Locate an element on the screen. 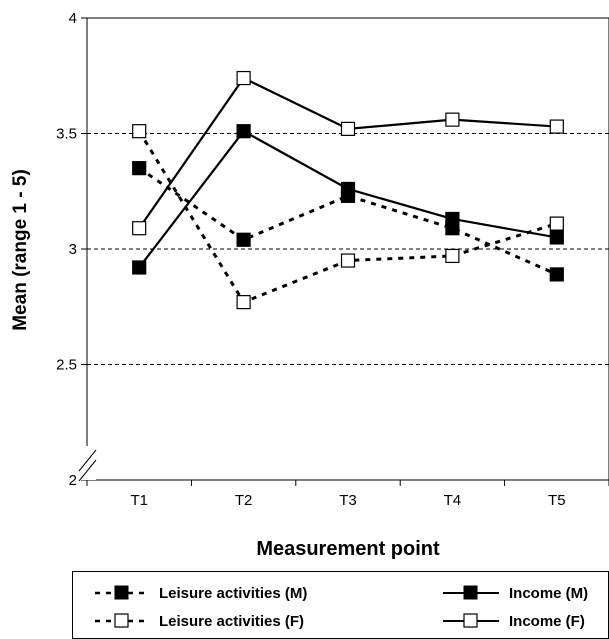 This screenshot has height=639, width=609. x-axis-label: Measurement point is located at coordinates (348, 549).